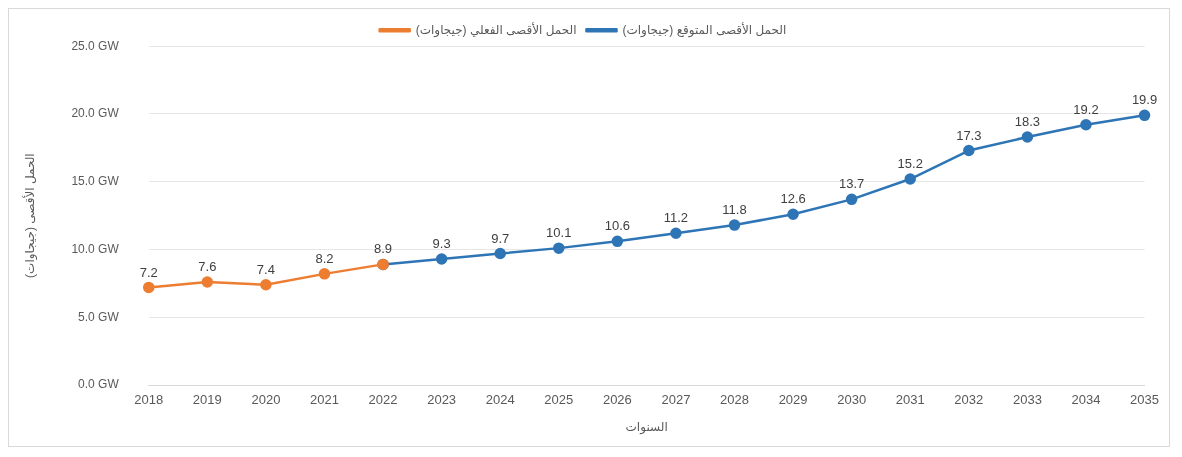  Describe the element at coordinates (383, 400) in the screenshot. I see `x-tick-label: 2022` at that location.